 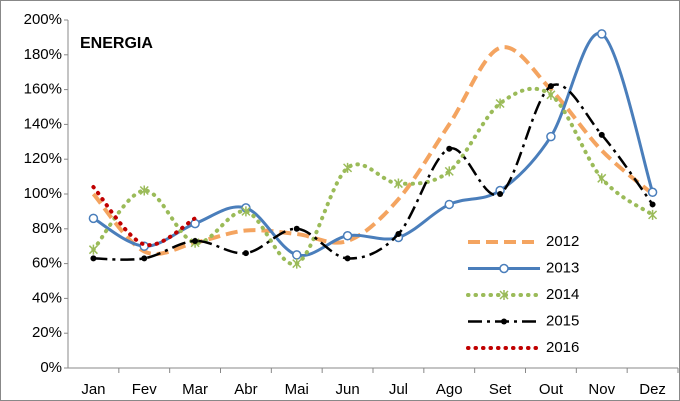 I want to click on series-line, so click(x=144, y=216).